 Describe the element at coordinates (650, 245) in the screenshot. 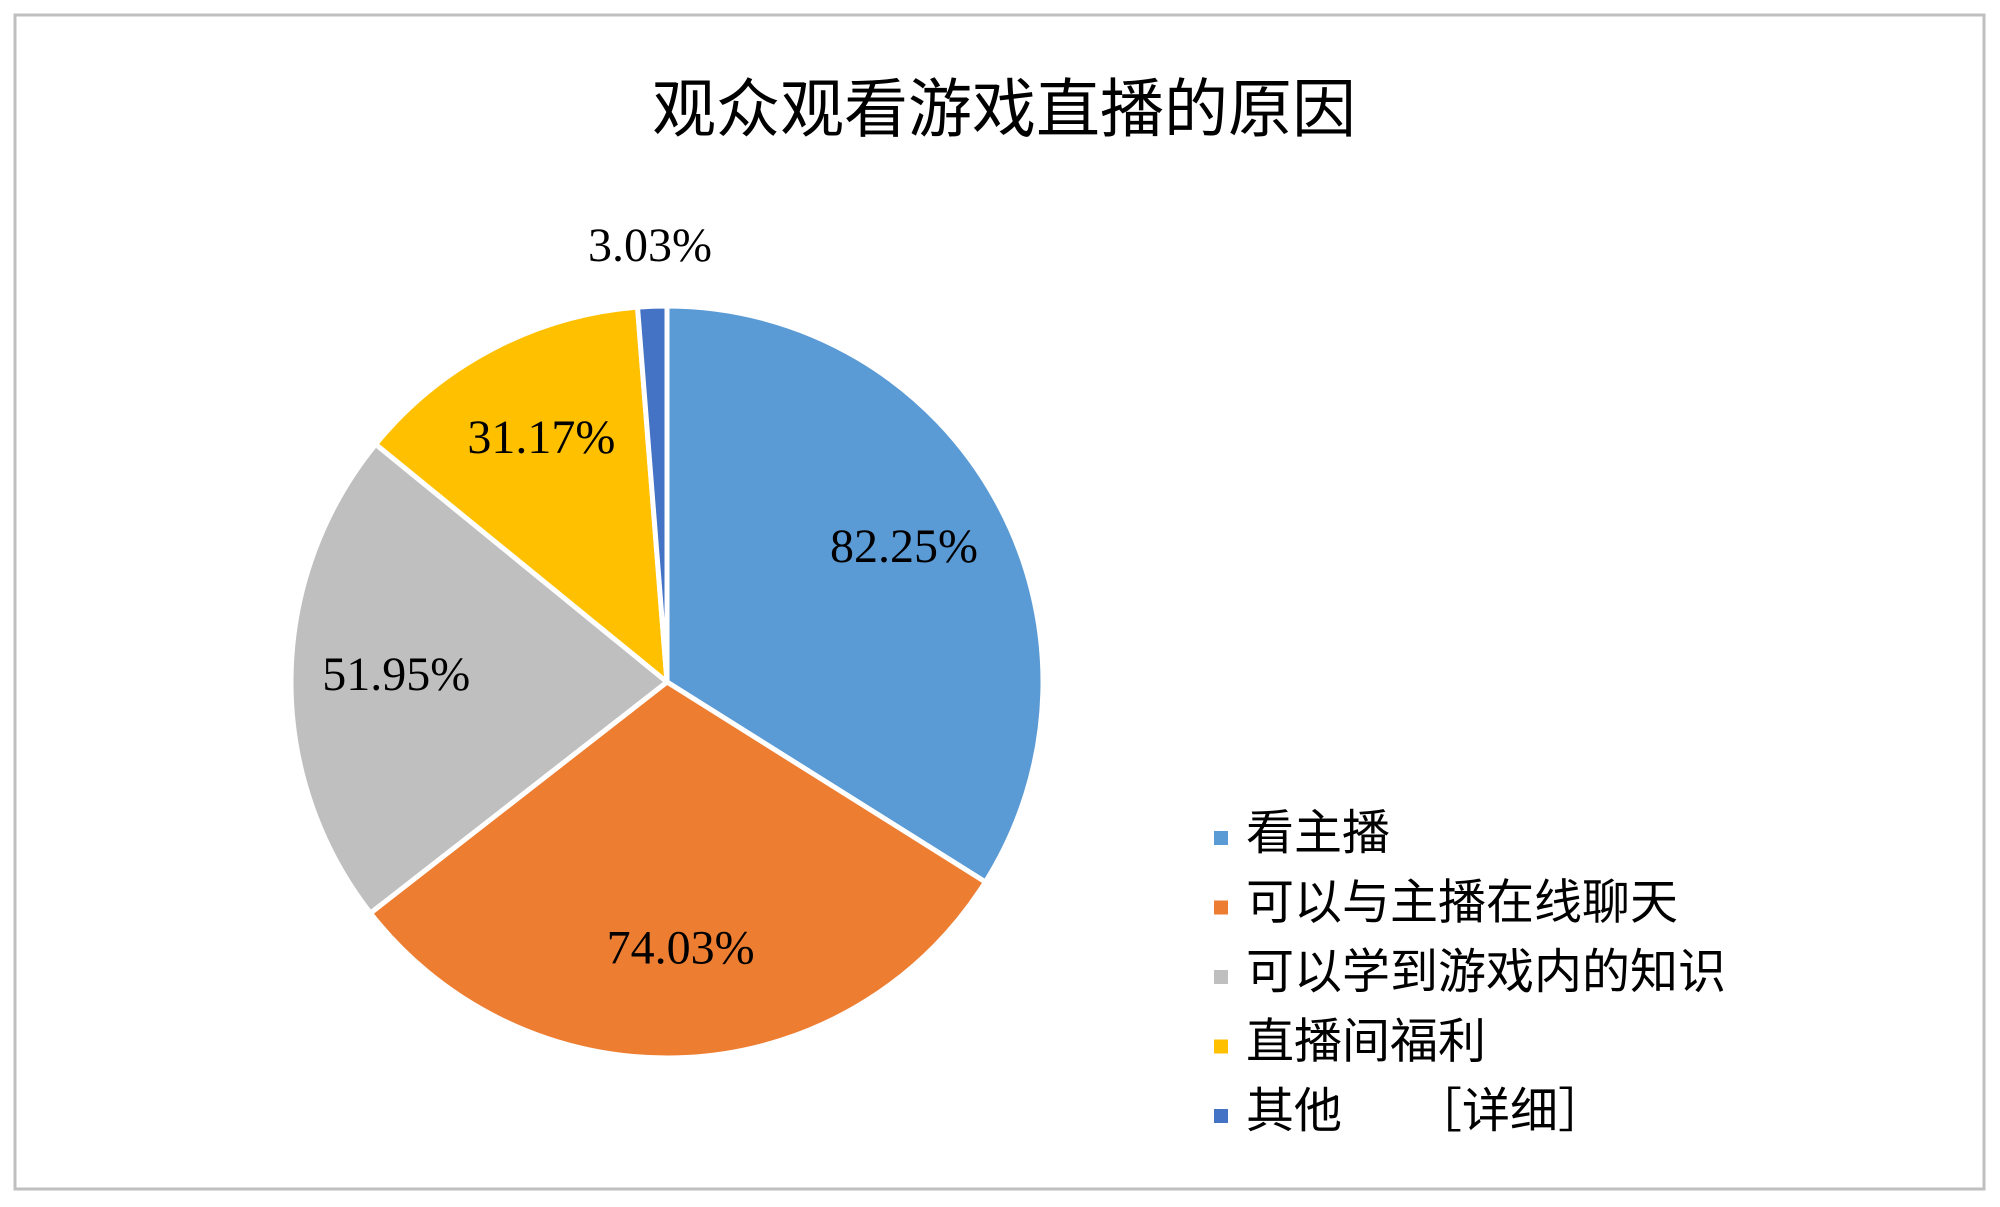

I see `data-label: 3.03%` at that location.